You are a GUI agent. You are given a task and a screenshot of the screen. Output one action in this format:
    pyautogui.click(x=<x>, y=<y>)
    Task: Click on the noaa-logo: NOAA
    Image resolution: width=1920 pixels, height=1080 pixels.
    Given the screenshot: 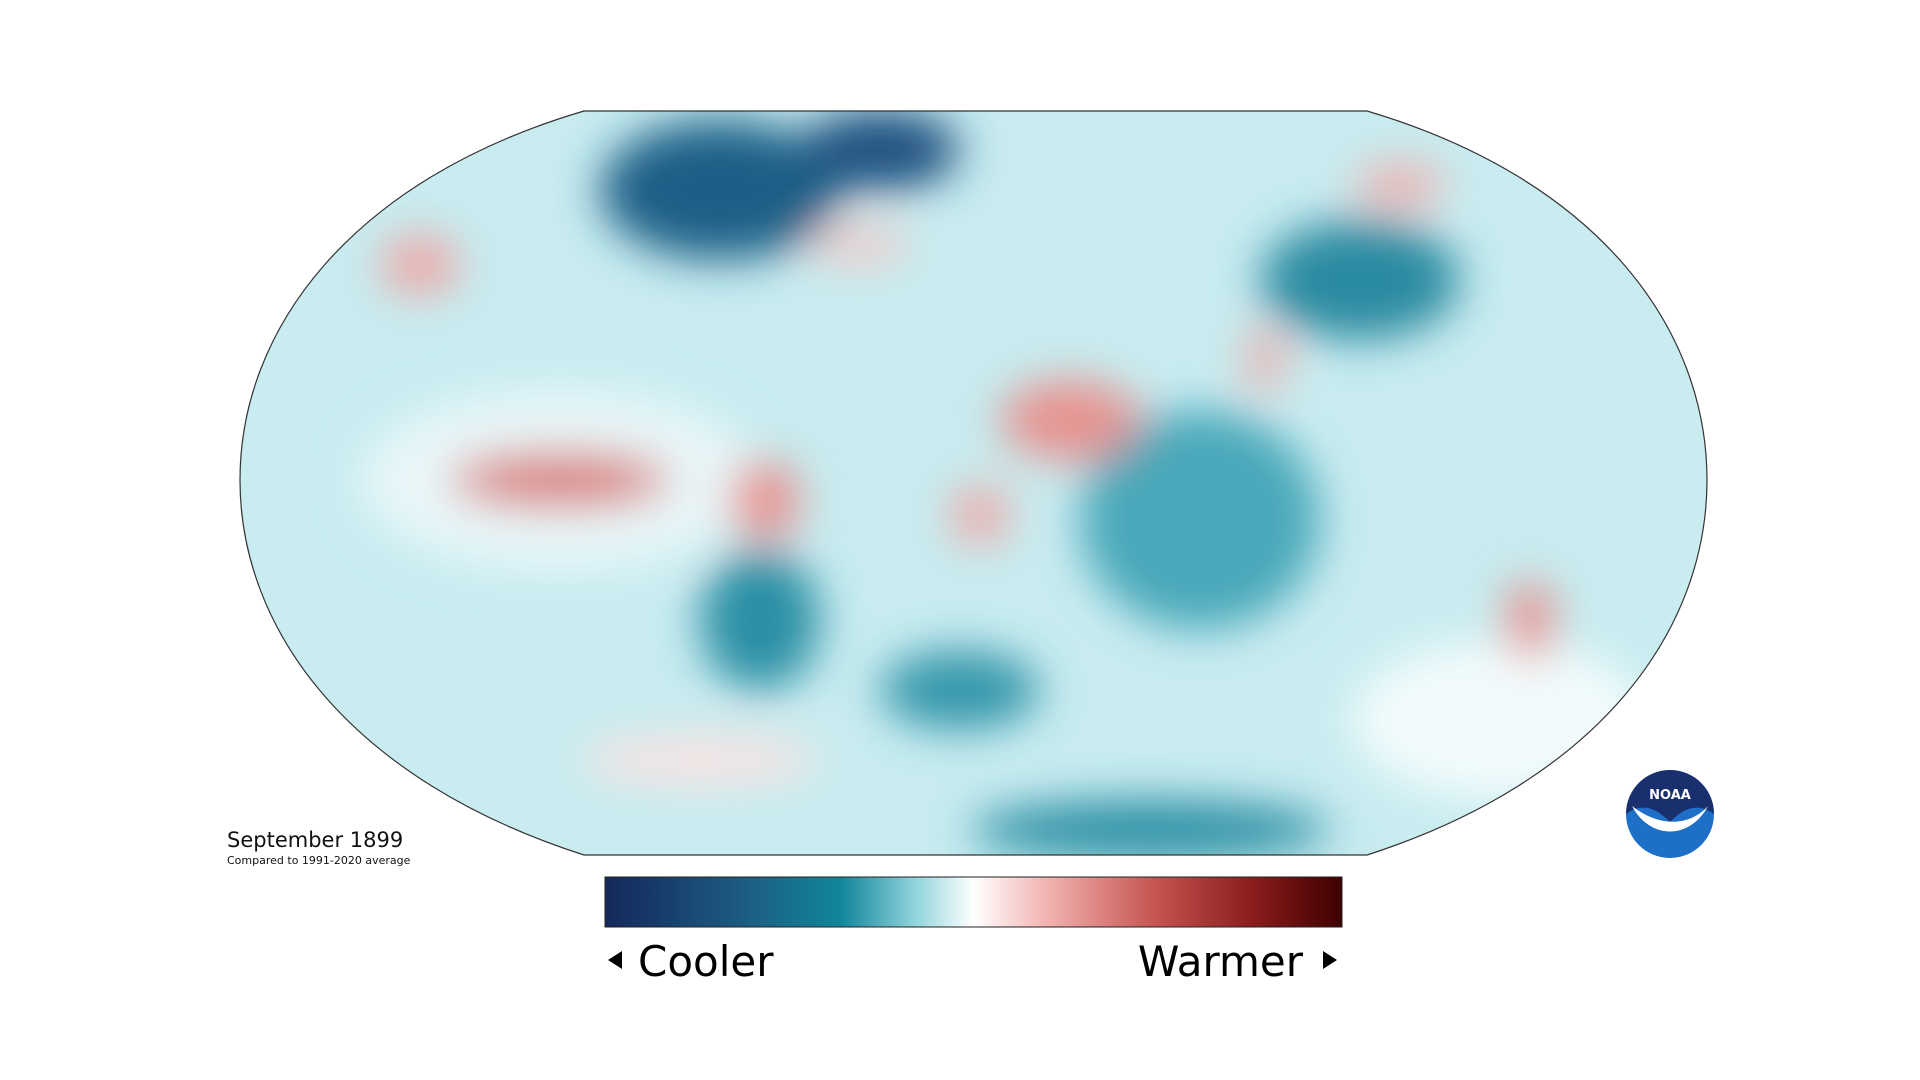 What is the action you would take?
    pyautogui.click(x=1670, y=814)
    